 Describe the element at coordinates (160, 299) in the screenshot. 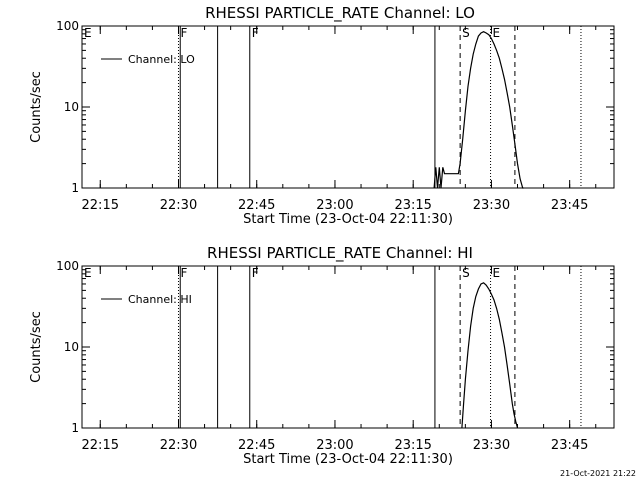

I see `legend-entry: Channel: HI` at that location.